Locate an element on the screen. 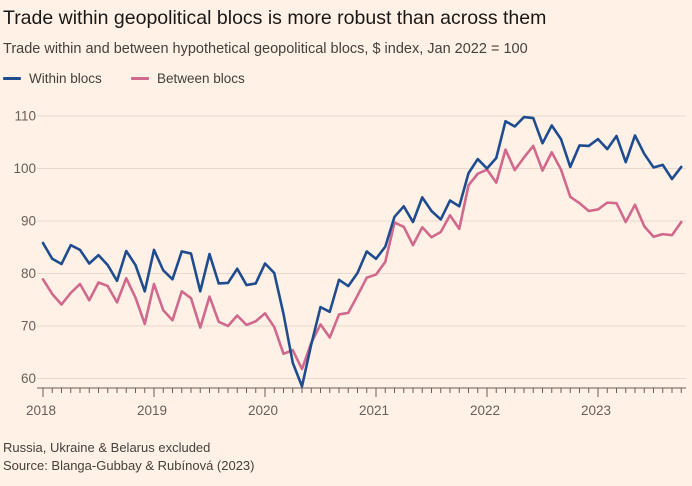  x-tick-label: 2020 is located at coordinates (263, 410).